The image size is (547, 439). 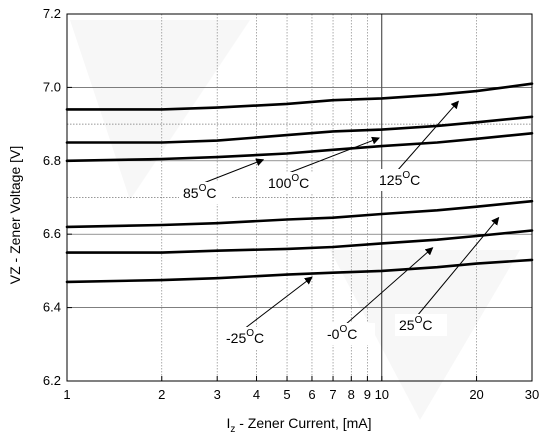 What do you see at coordinates (367, 394) in the screenshot?
I see `x-tick-label: 9` at bounding box center [367, 394].